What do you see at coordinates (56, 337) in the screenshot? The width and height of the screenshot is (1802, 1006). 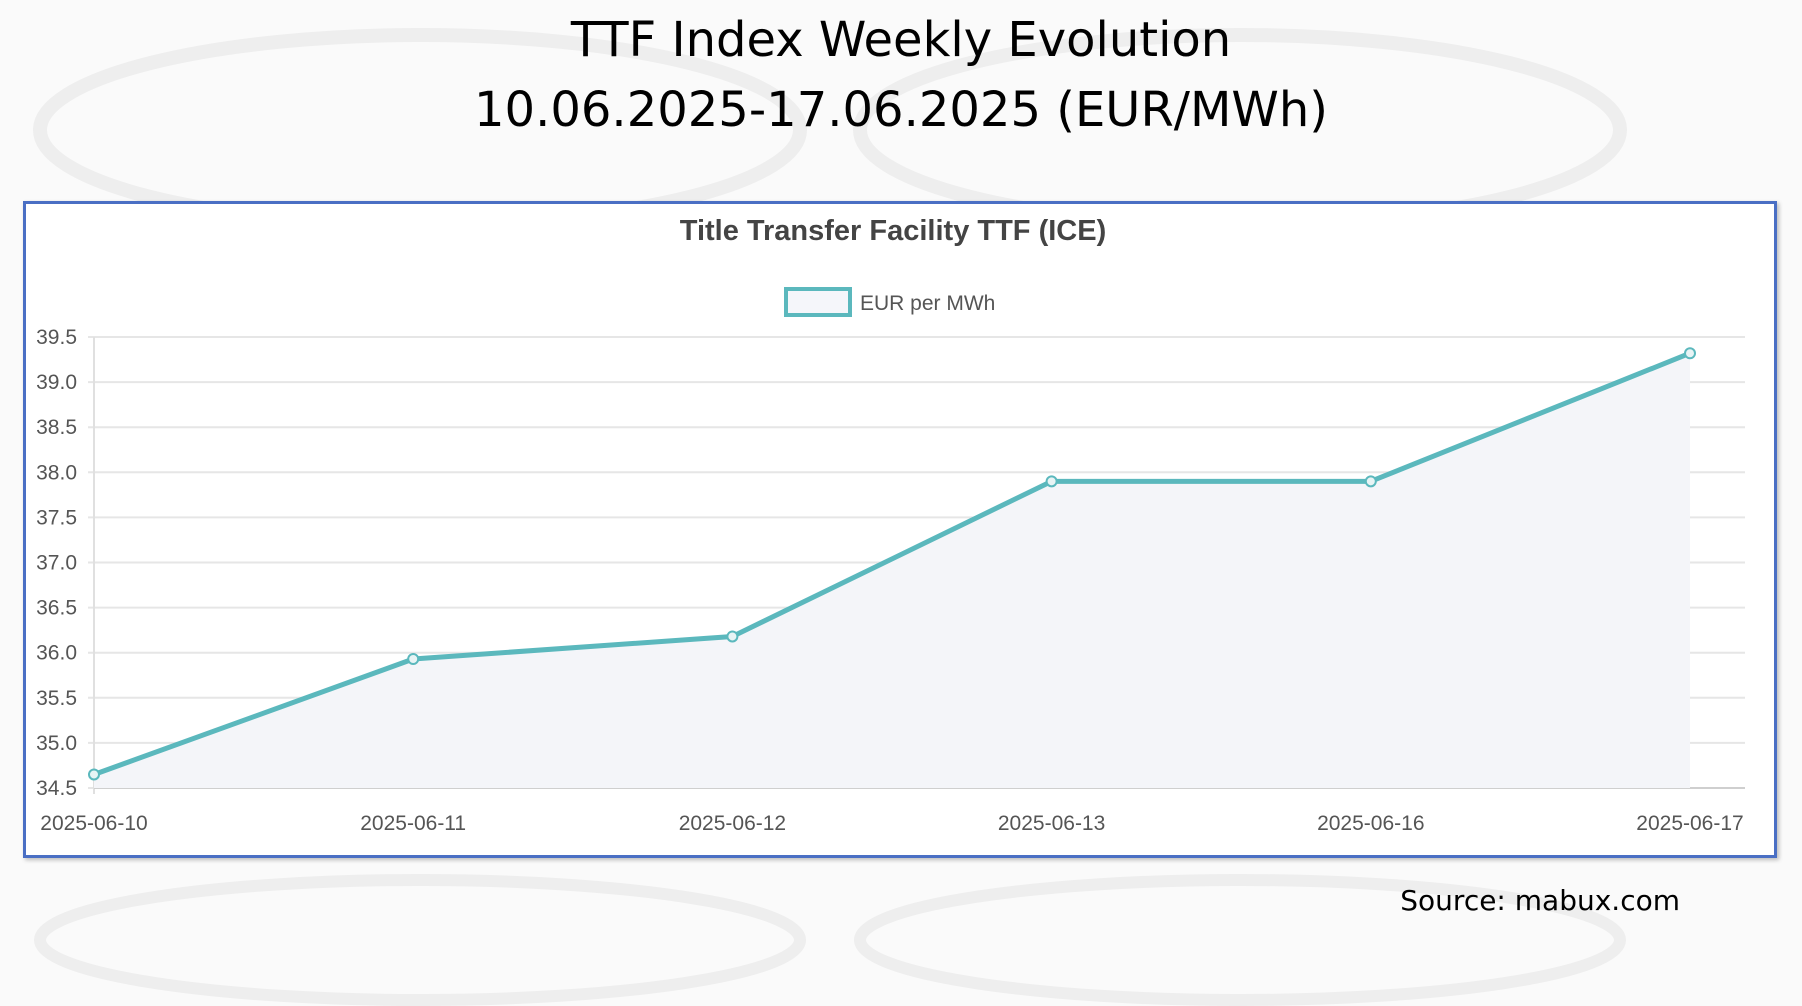 I see `y-tick-label: 39.5` at bounding box center [56, 337].